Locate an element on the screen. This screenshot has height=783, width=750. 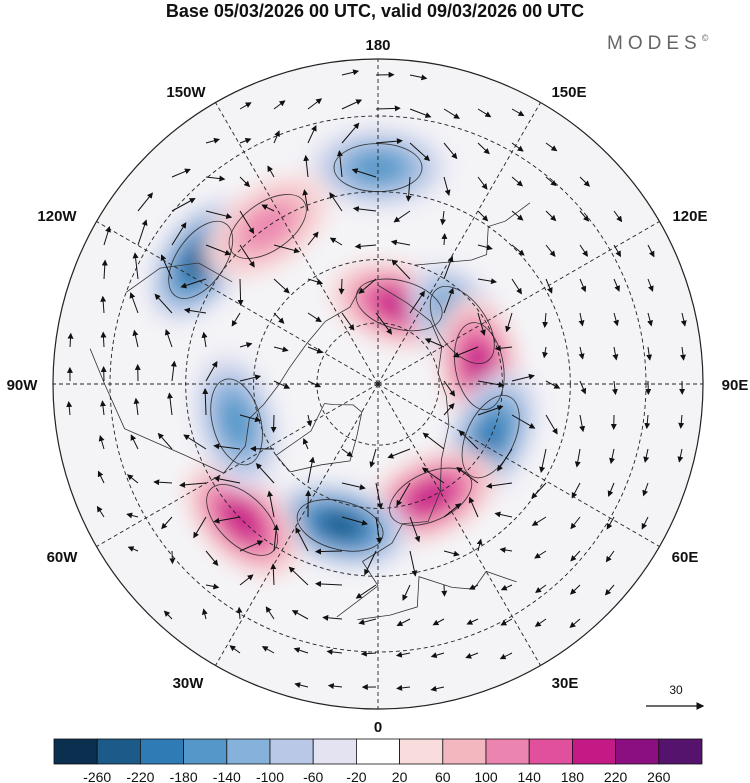
lon-label-180: 180 is located at coordinates (377, 45).